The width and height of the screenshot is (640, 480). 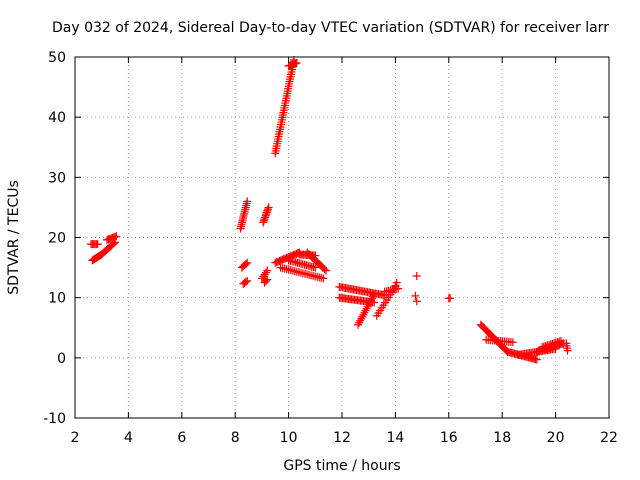 I want to click on x-tick-label: 2, so click(x=75, y=438).